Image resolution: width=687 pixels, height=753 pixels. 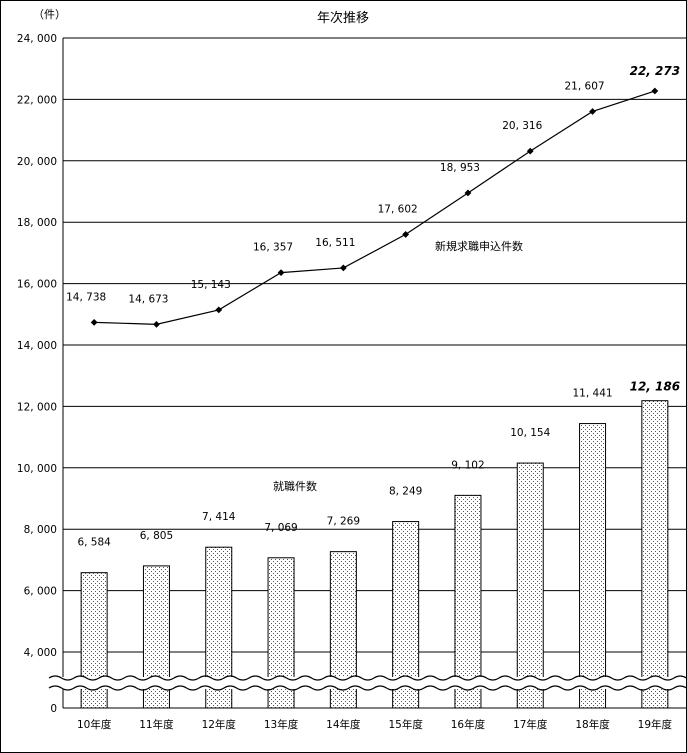 What do you see at coordinates (211, 285) in the screenshot?
I see `line-data-label: 15, 143` at bounding box center [211, 285].